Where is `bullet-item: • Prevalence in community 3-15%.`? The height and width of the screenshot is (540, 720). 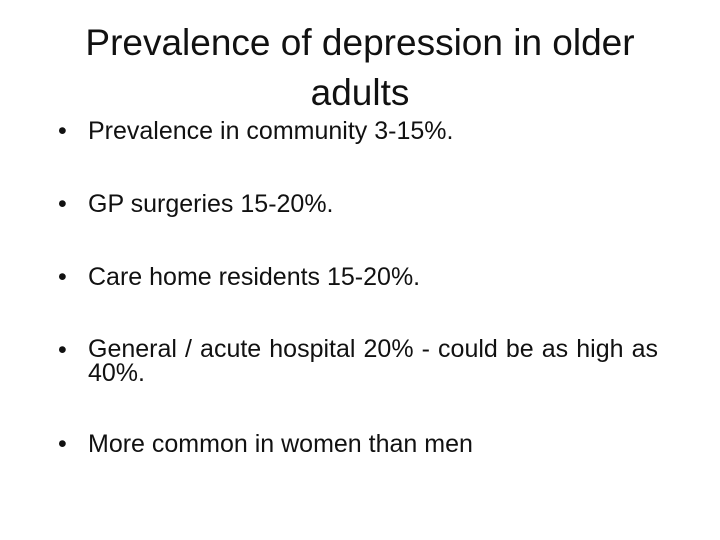
bullet-item: • Prevalence in community 3-15%. is located at coordinates (358, 131).